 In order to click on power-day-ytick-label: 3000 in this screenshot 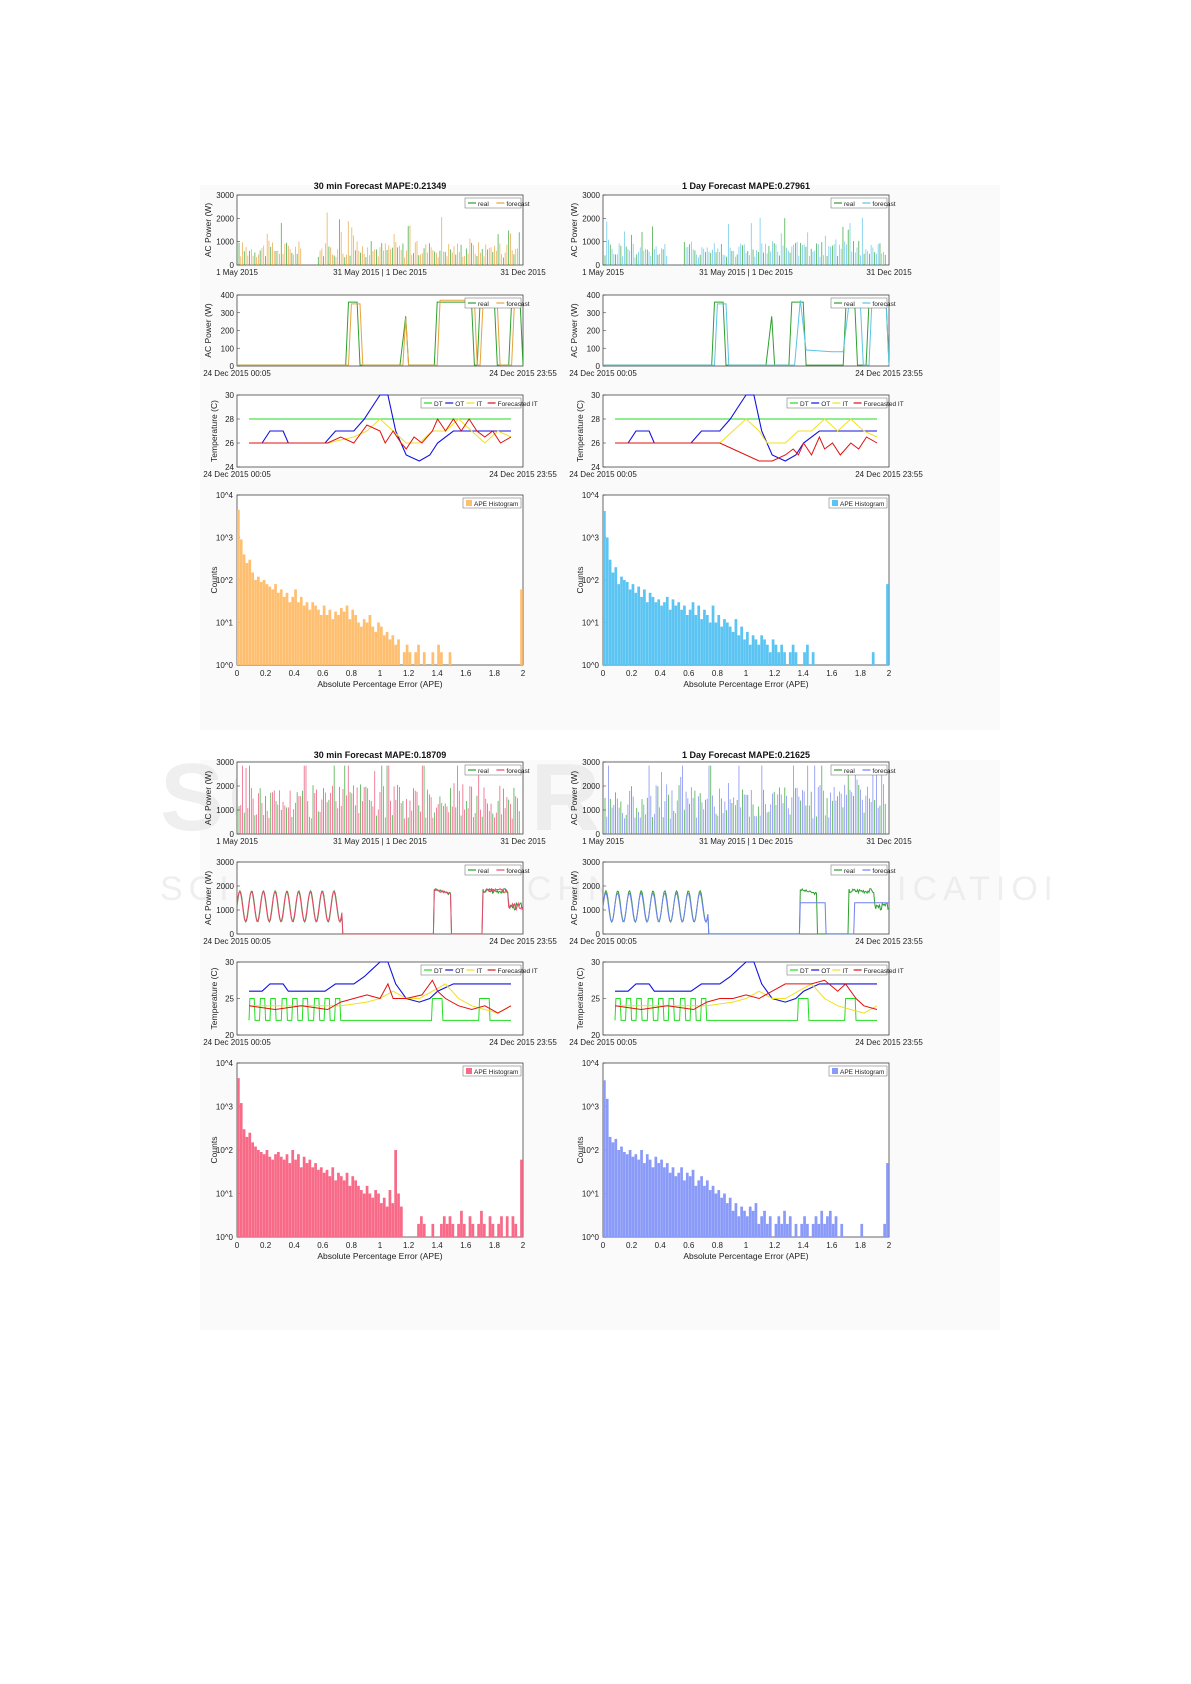, I will do `click(591, 862)`.